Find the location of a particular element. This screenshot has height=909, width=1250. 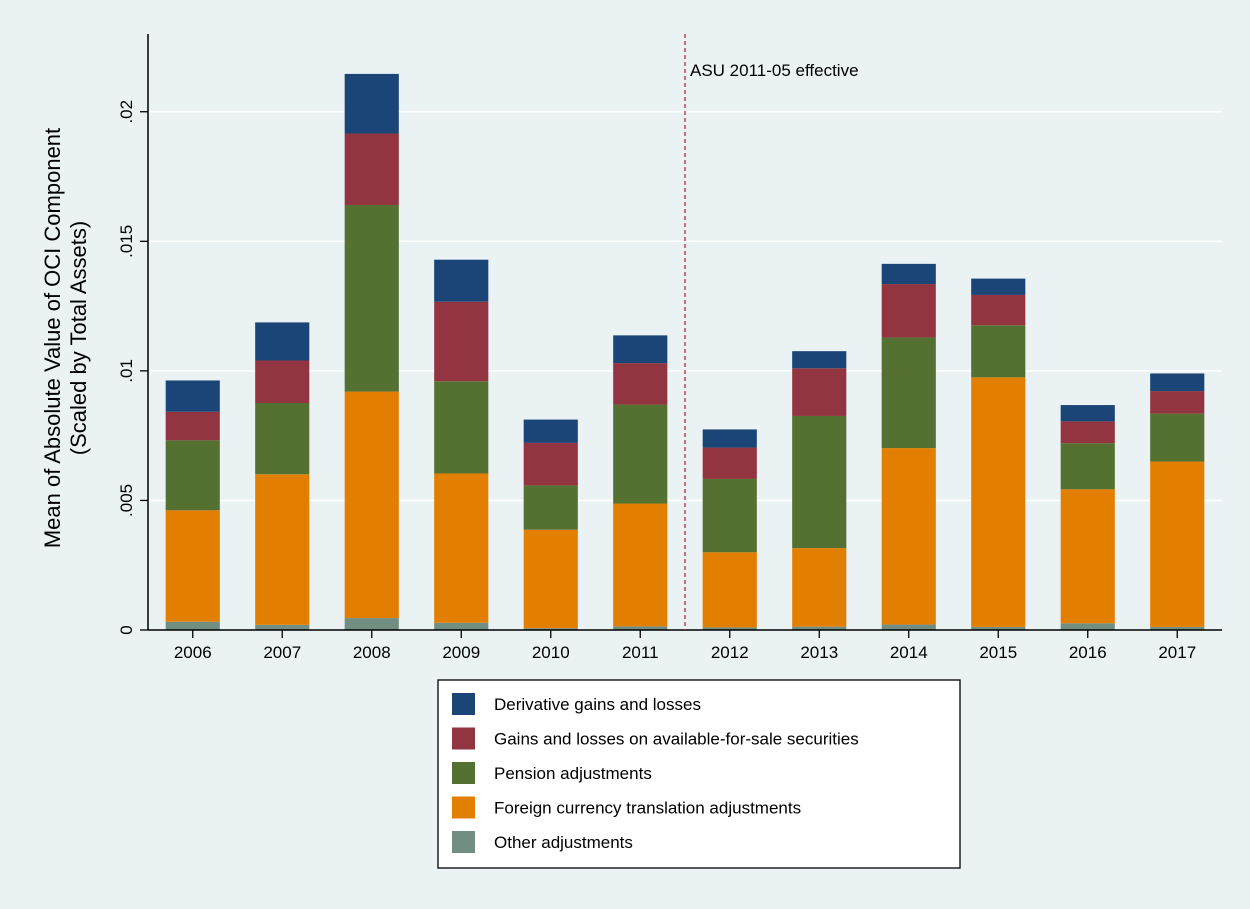

x-tick-label: 2016 is located at coordinates (1088, 652).